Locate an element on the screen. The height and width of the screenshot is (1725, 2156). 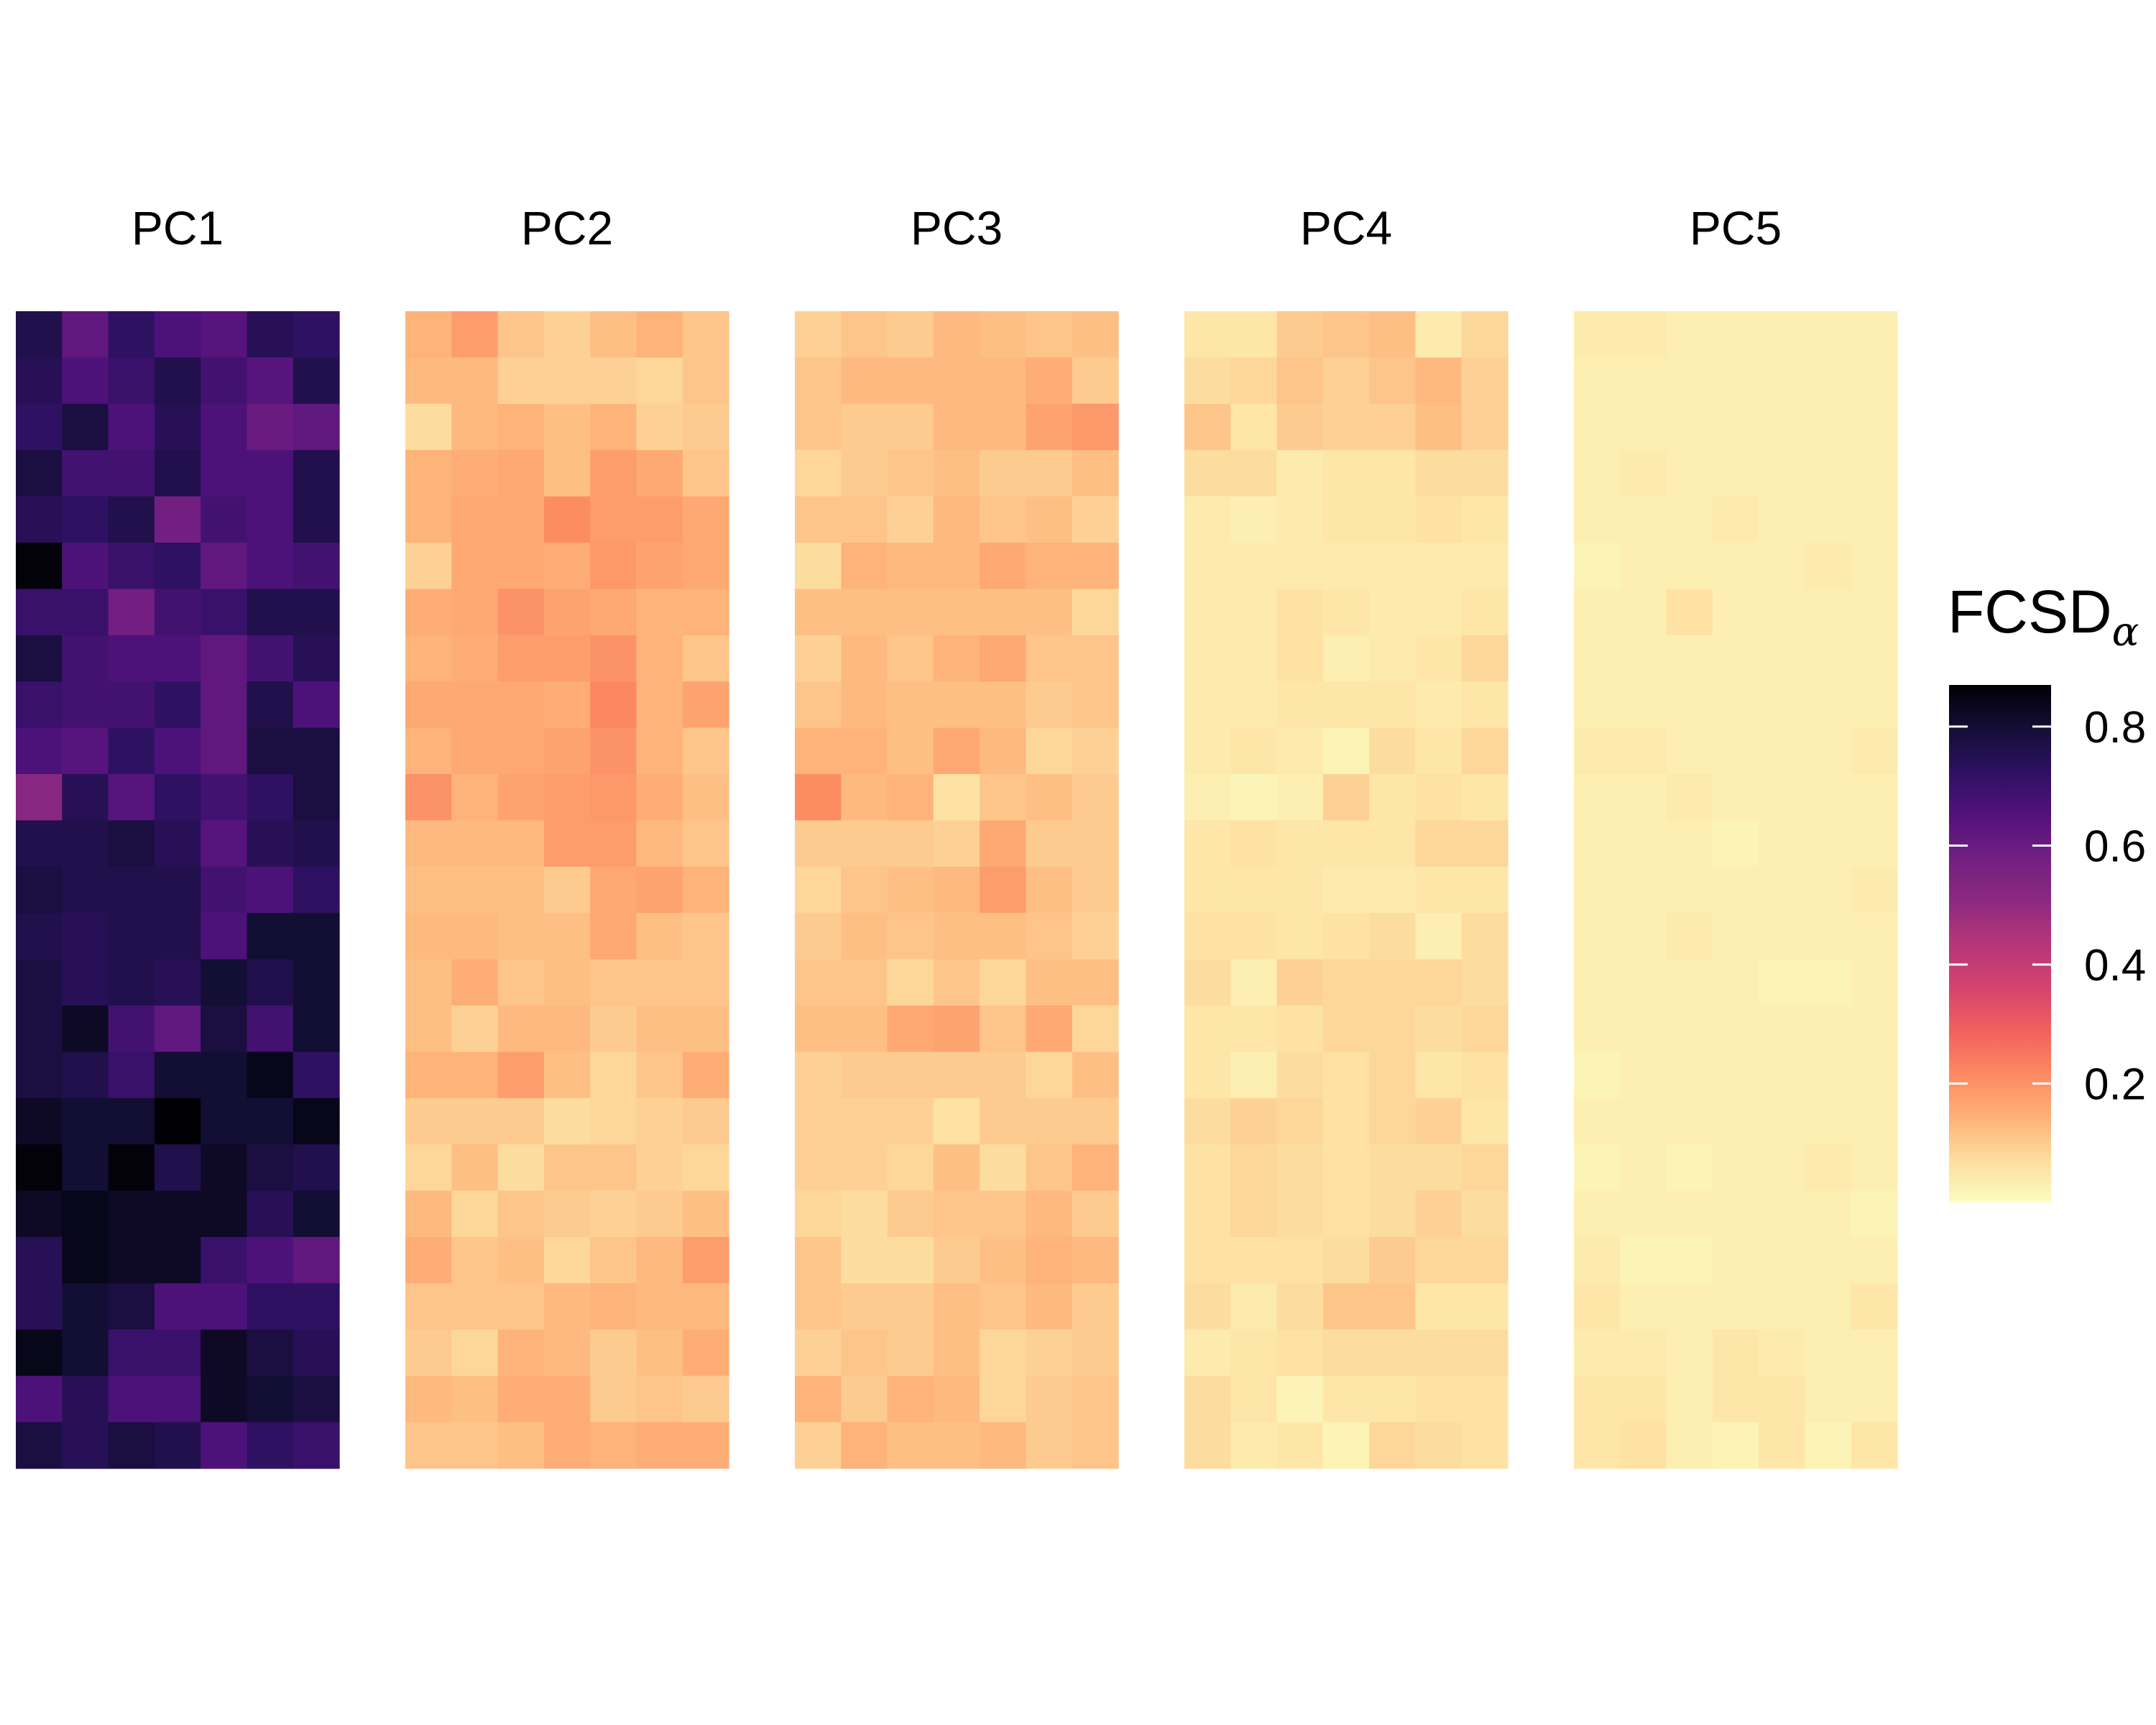
legend-title: FCSDα is located at coordinates (2044, 617).